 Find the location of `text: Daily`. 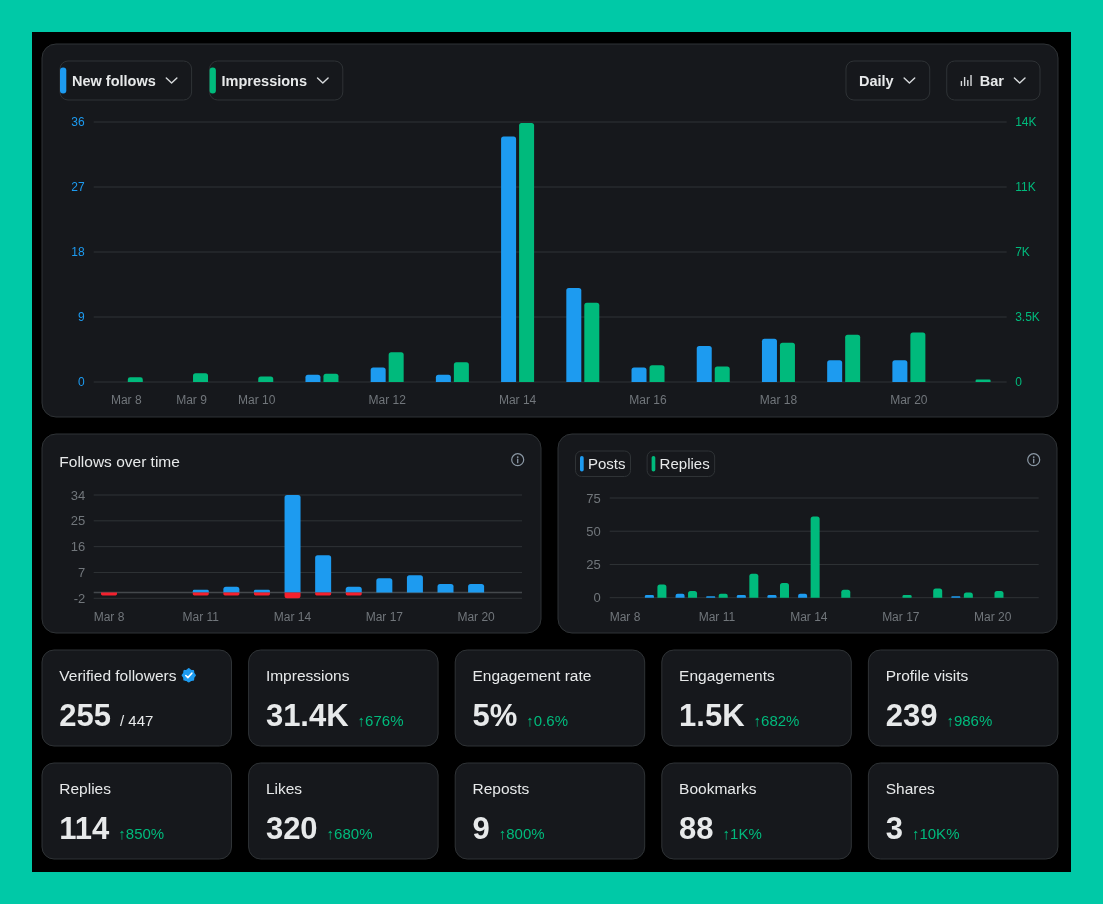

text: Daily is located at coordinates (876, 81).